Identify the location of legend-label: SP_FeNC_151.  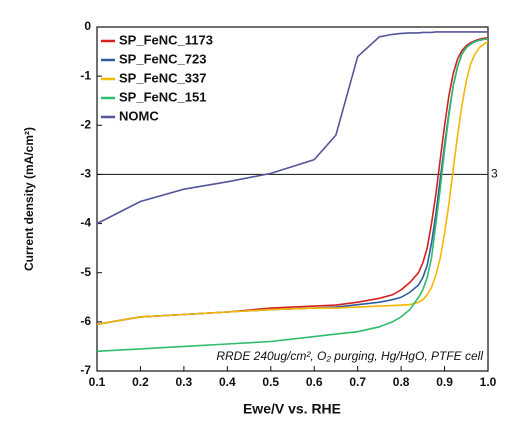
(162, 96).